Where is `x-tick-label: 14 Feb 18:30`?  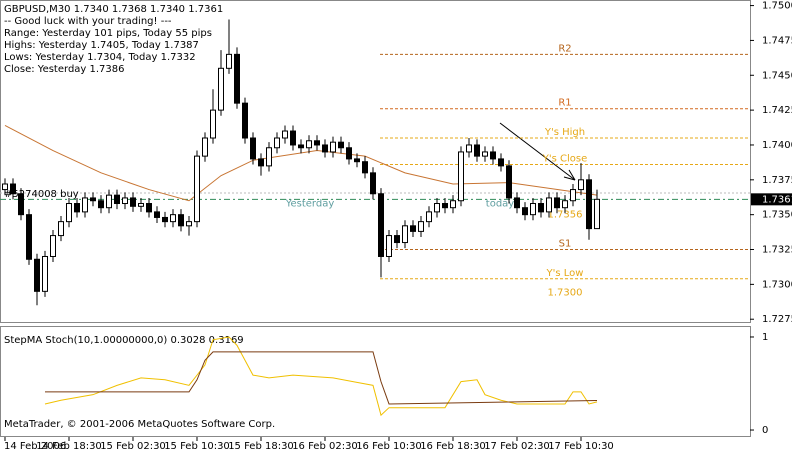
x-tick-label: 14 Feb 18:30 is located at coordinates (69, 445).